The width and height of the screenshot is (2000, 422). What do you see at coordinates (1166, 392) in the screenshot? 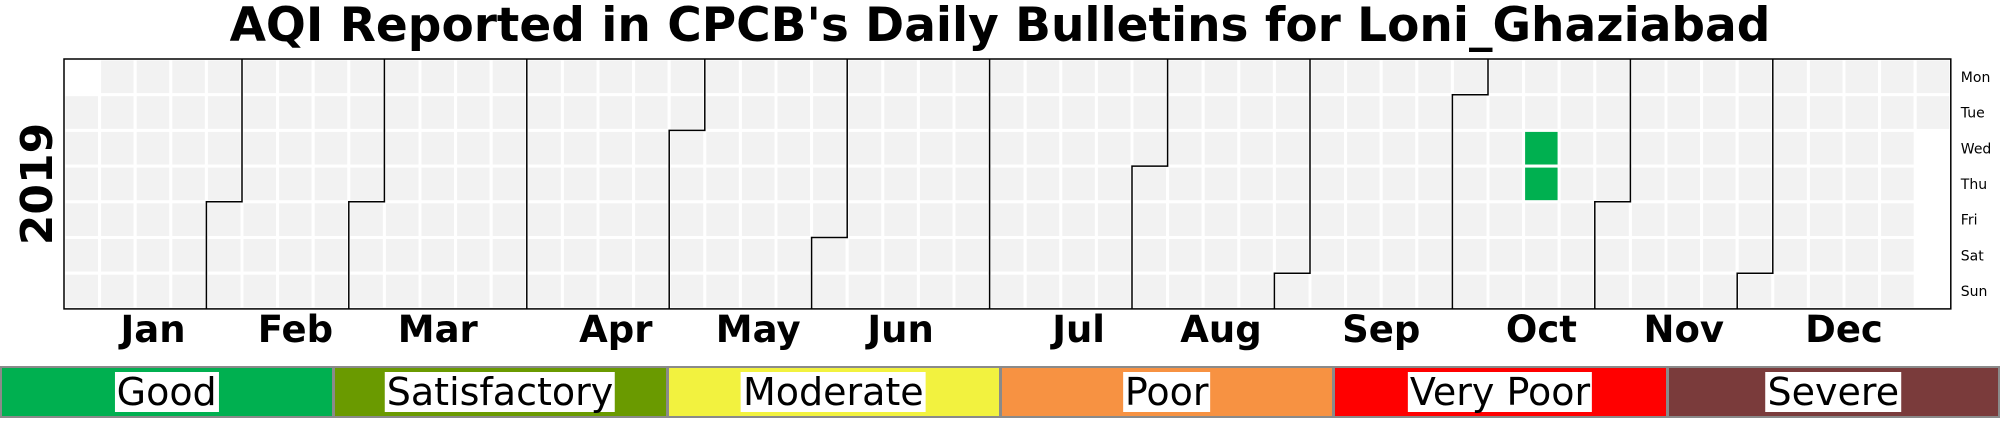
I see `legend-label: Poor` at bounding box center [1166, 392].